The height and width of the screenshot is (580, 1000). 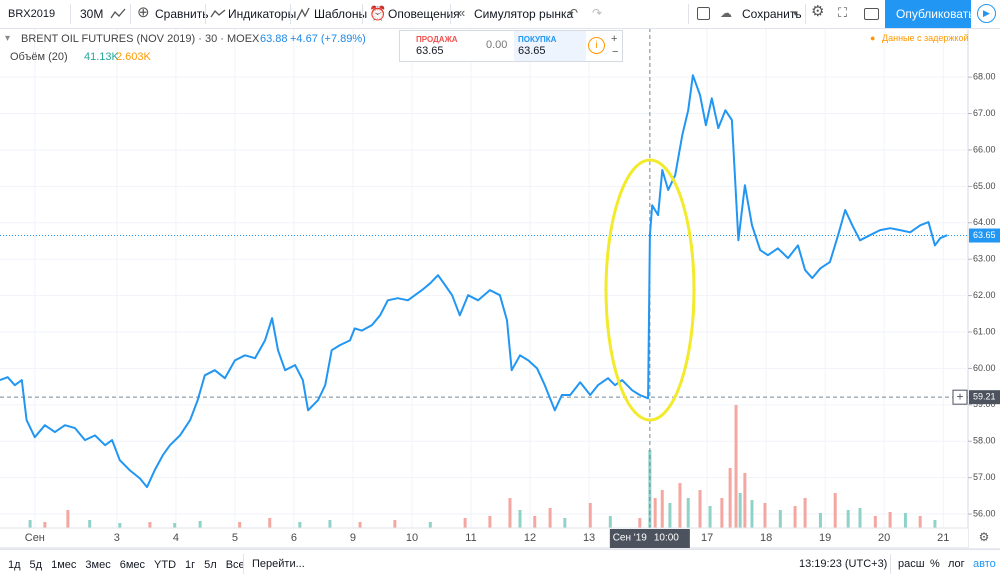 I want to click on range-button: 5л, so click(x=210, y=565).